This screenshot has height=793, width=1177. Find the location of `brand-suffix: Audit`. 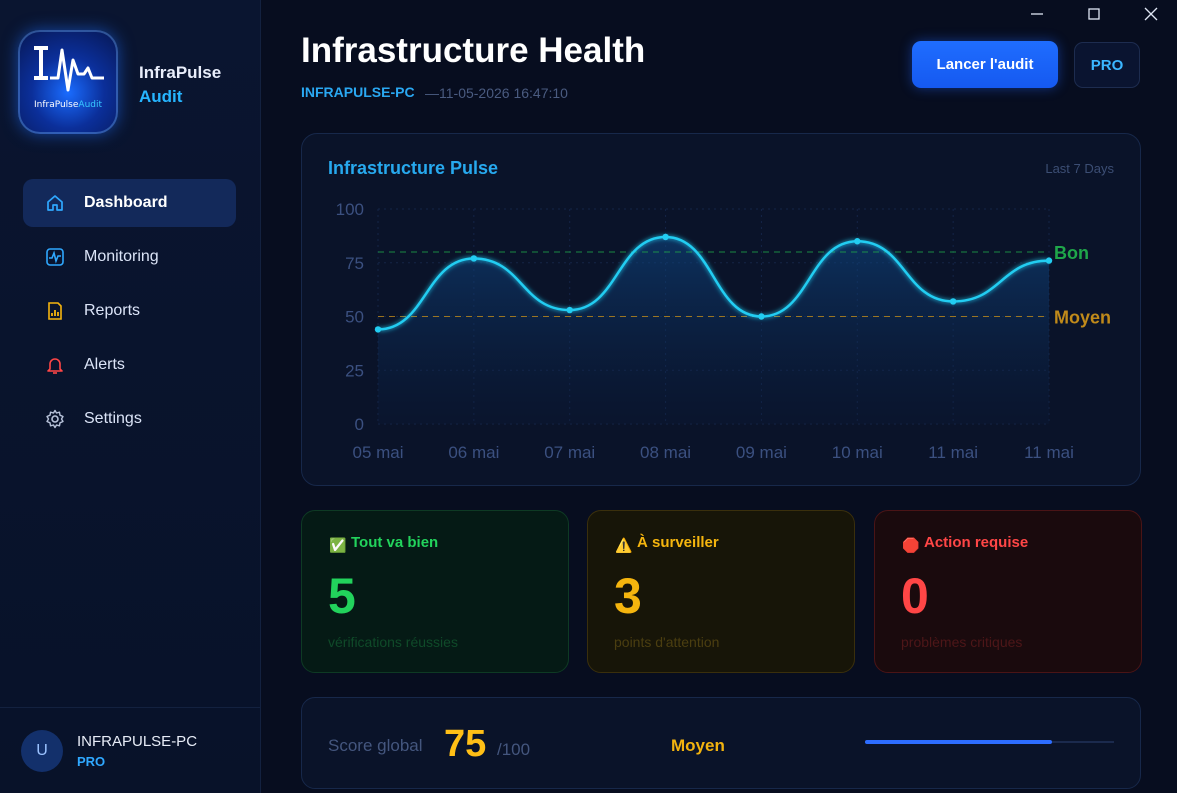

brand-suffix: Audit is located at coordinates (161, 96).